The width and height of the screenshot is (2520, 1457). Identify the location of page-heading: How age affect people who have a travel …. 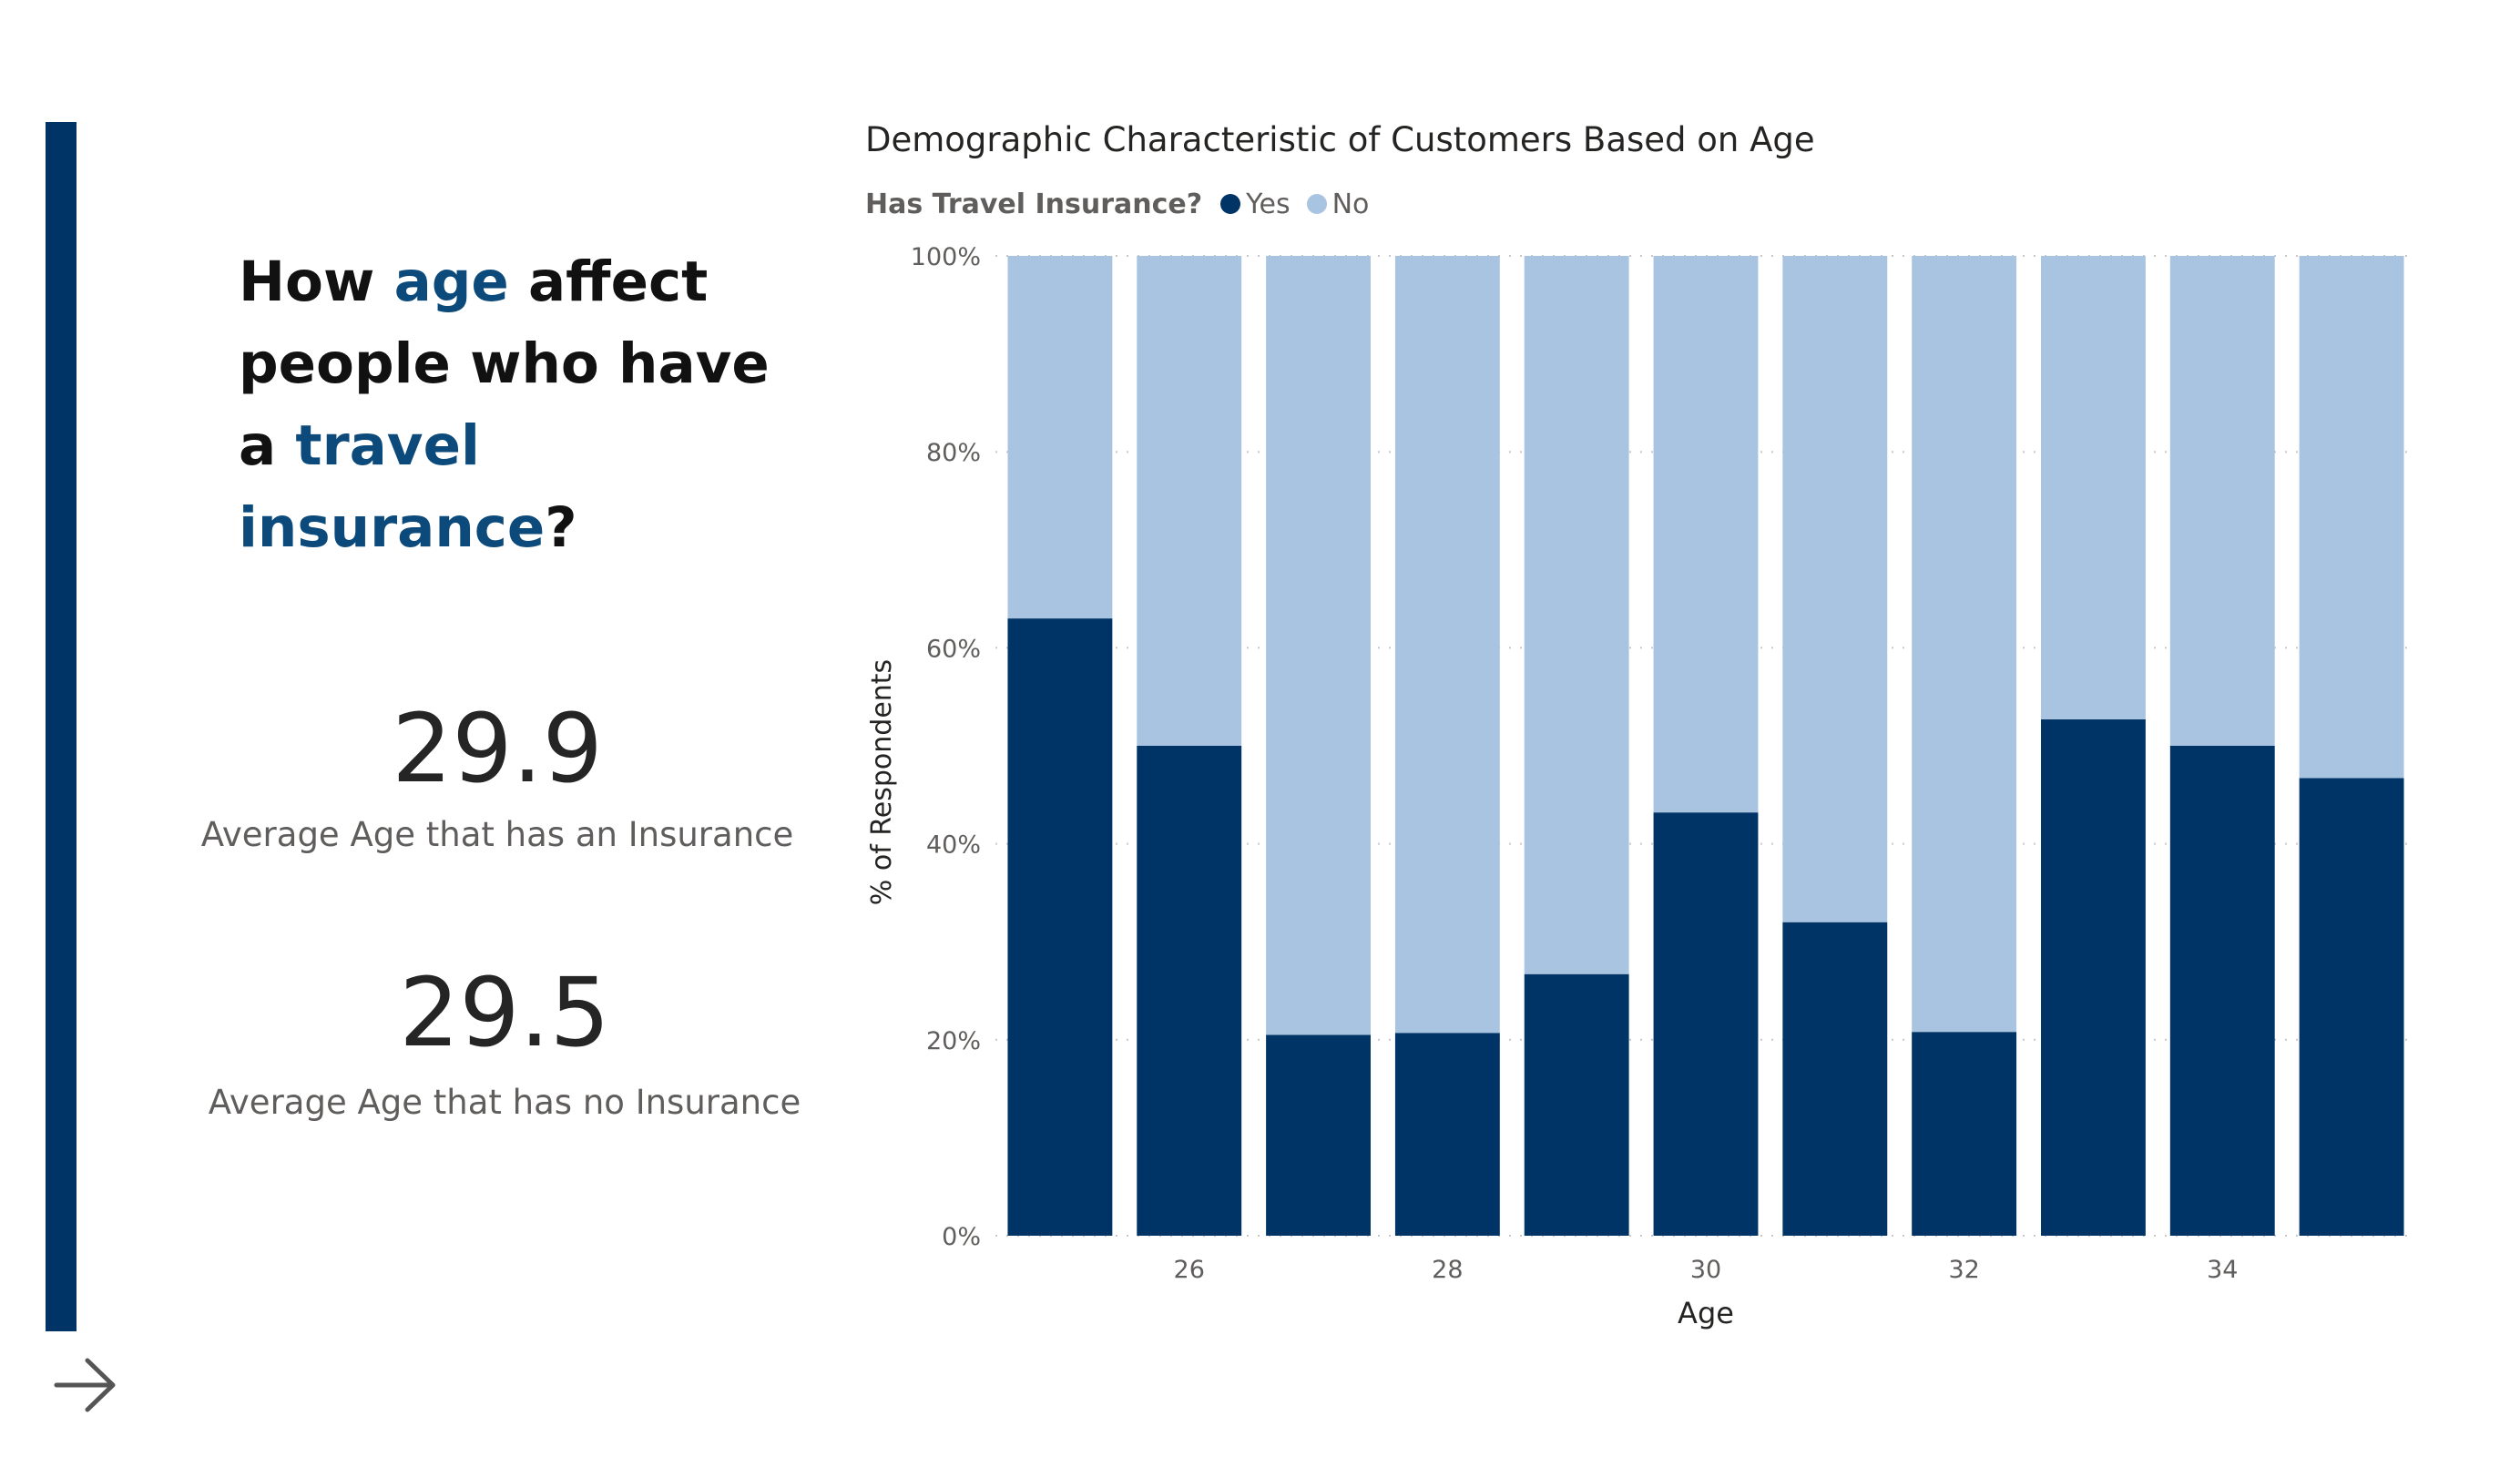
(530, 405).